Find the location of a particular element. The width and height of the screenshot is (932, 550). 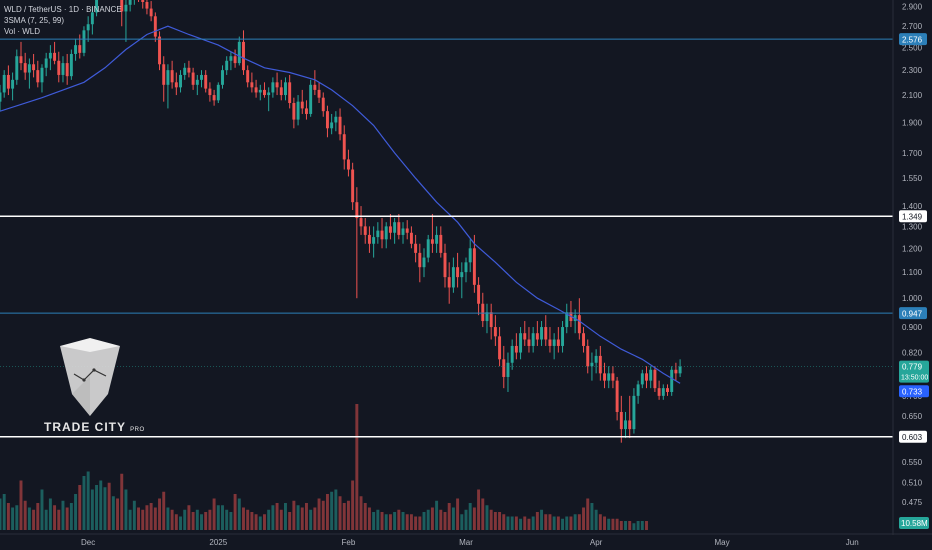

ma-indicator-label: 3SMA (7, 25, 99) is located at coordinates (34, 20).